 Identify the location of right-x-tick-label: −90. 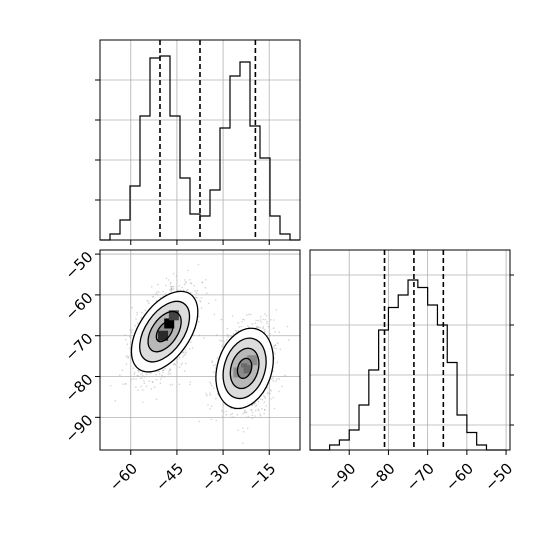
(341, 477).